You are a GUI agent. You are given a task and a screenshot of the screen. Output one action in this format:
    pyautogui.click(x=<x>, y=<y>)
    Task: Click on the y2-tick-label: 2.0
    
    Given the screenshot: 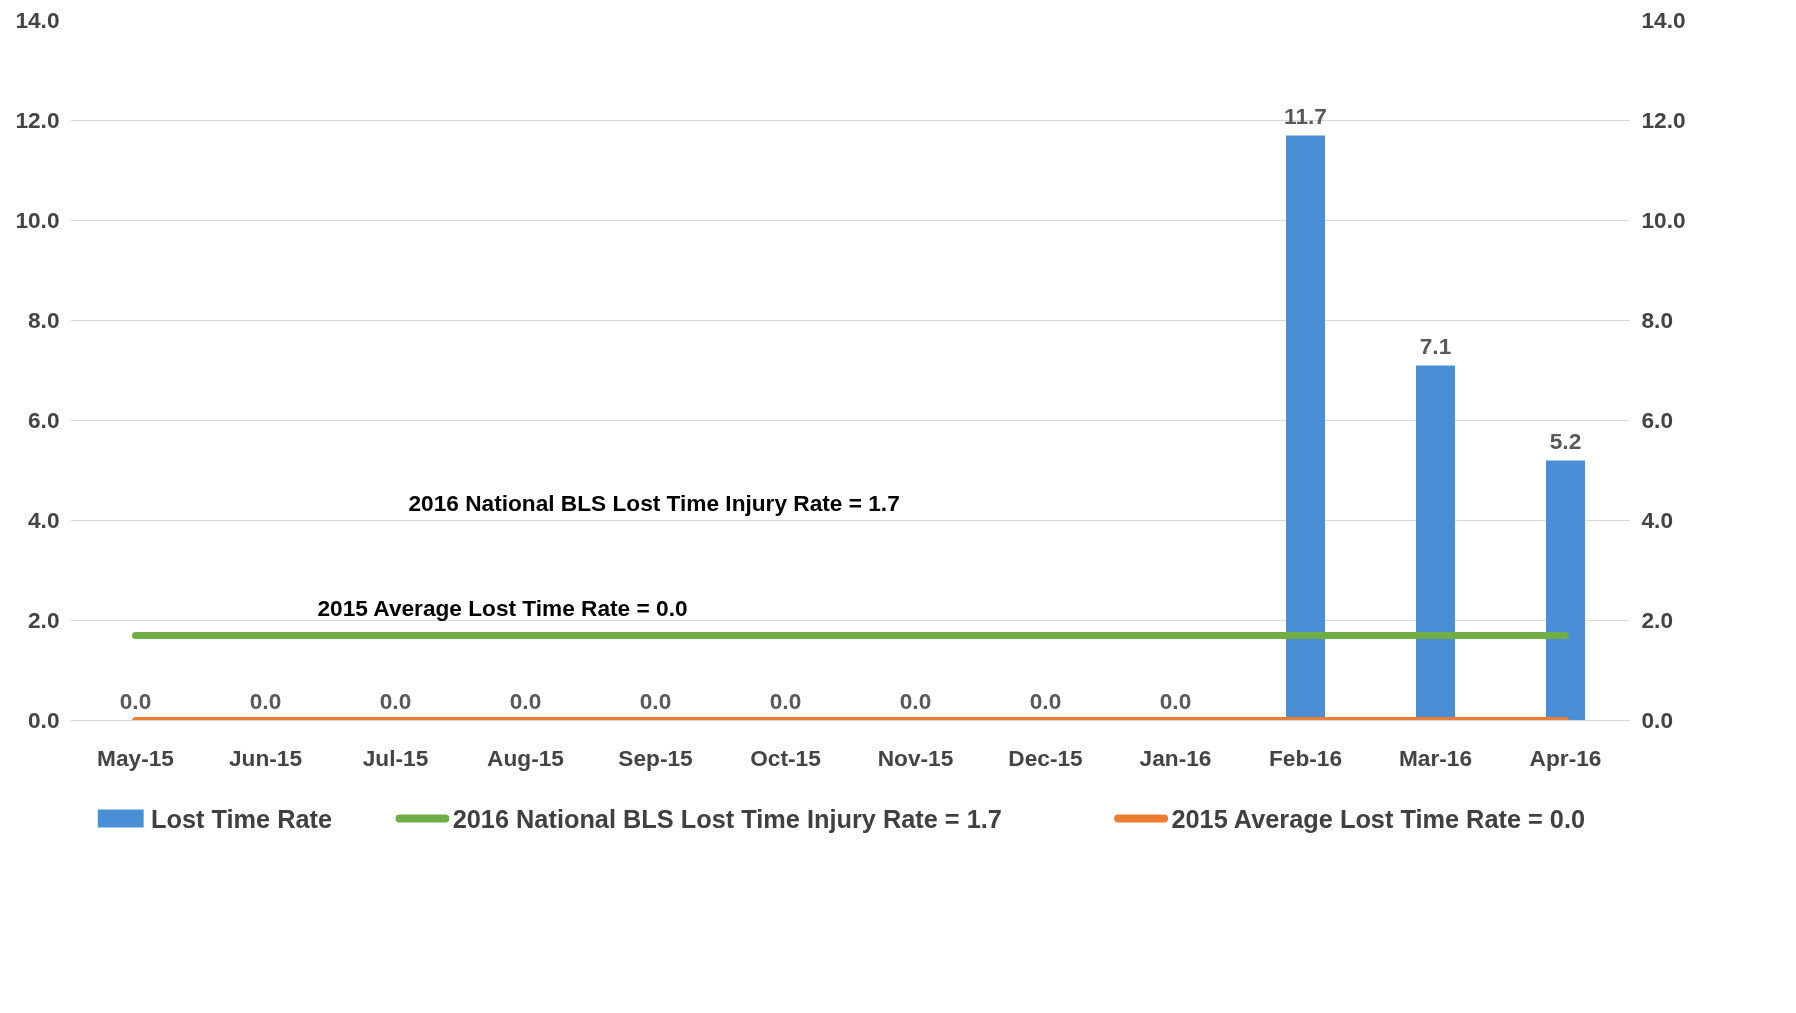 What is the action you would take?
    pyautogui.click(x=1657, y=620)
    